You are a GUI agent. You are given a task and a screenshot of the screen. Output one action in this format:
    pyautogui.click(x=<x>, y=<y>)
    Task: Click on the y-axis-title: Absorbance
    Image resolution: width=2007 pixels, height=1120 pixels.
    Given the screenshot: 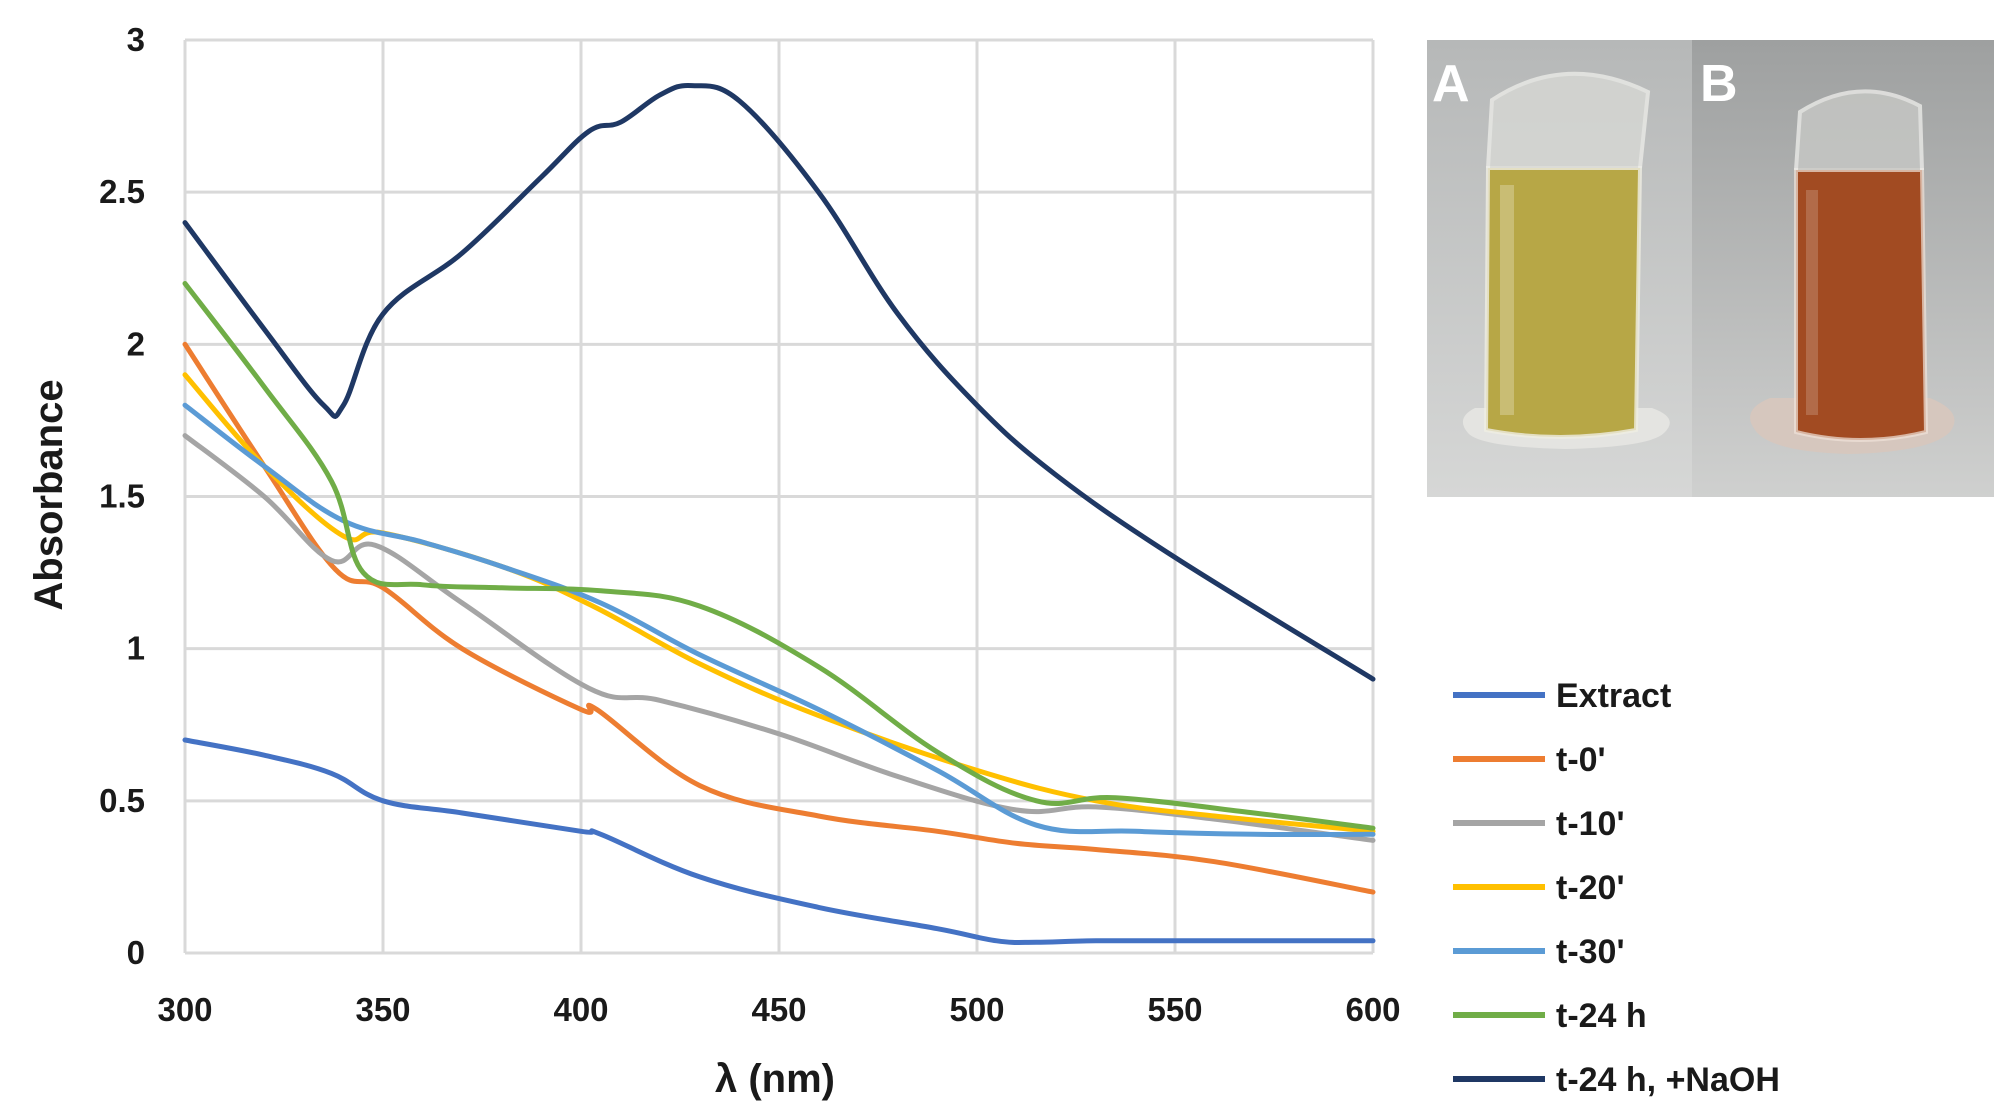 What is the action you would take?
    pyautogui.click(x=49, y=494)
    